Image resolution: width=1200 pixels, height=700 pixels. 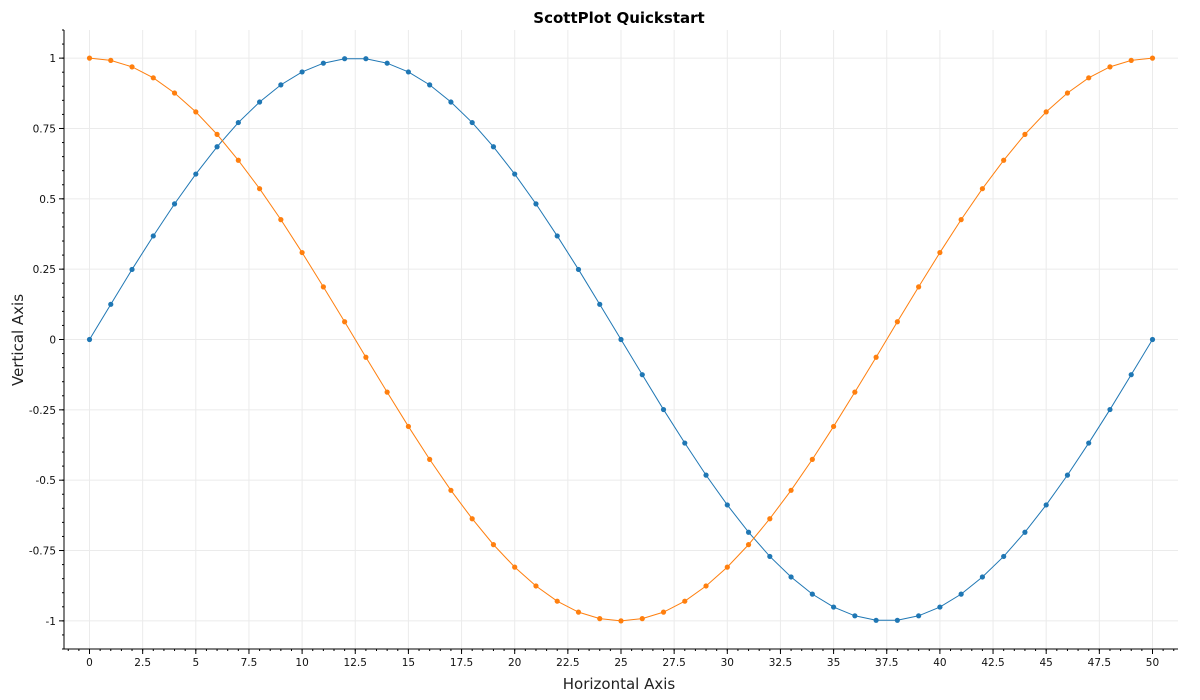 I want to click on y-tick-label: 0.5, so click(x=47, y=200).